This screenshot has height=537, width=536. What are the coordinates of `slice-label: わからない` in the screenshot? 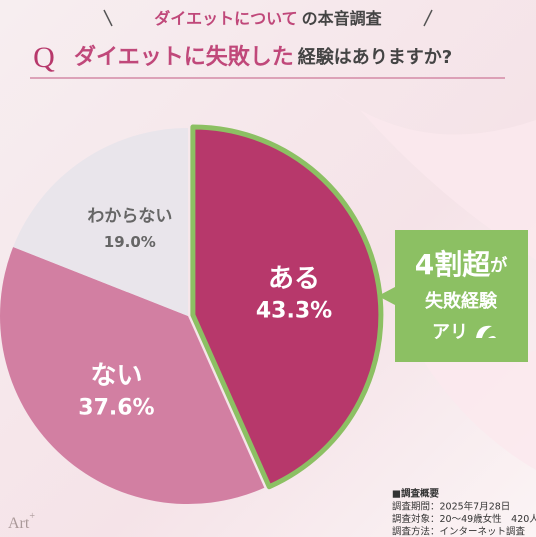 It's located at (129, 217).